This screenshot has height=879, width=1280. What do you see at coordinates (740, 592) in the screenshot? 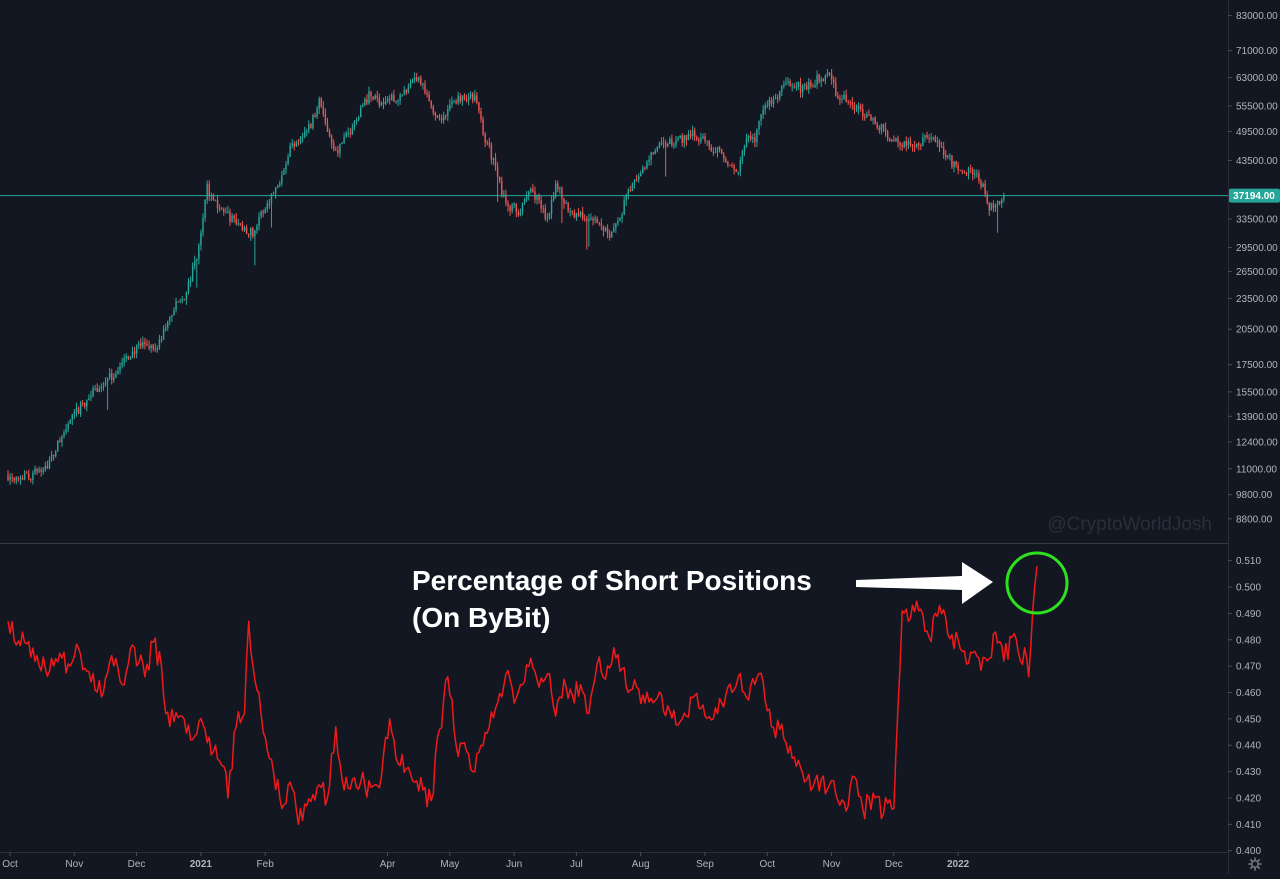
I see `annotation-group: Percentage of Short Positions (On ByBit)` at bounding box center [740, 592].